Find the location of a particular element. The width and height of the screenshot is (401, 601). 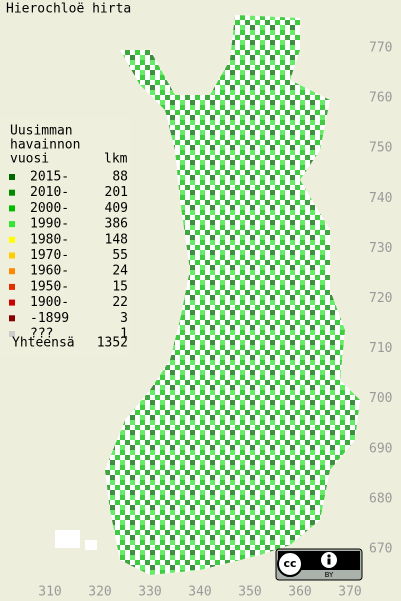

legend-label: 2000- is located at coordinates (49, 208).